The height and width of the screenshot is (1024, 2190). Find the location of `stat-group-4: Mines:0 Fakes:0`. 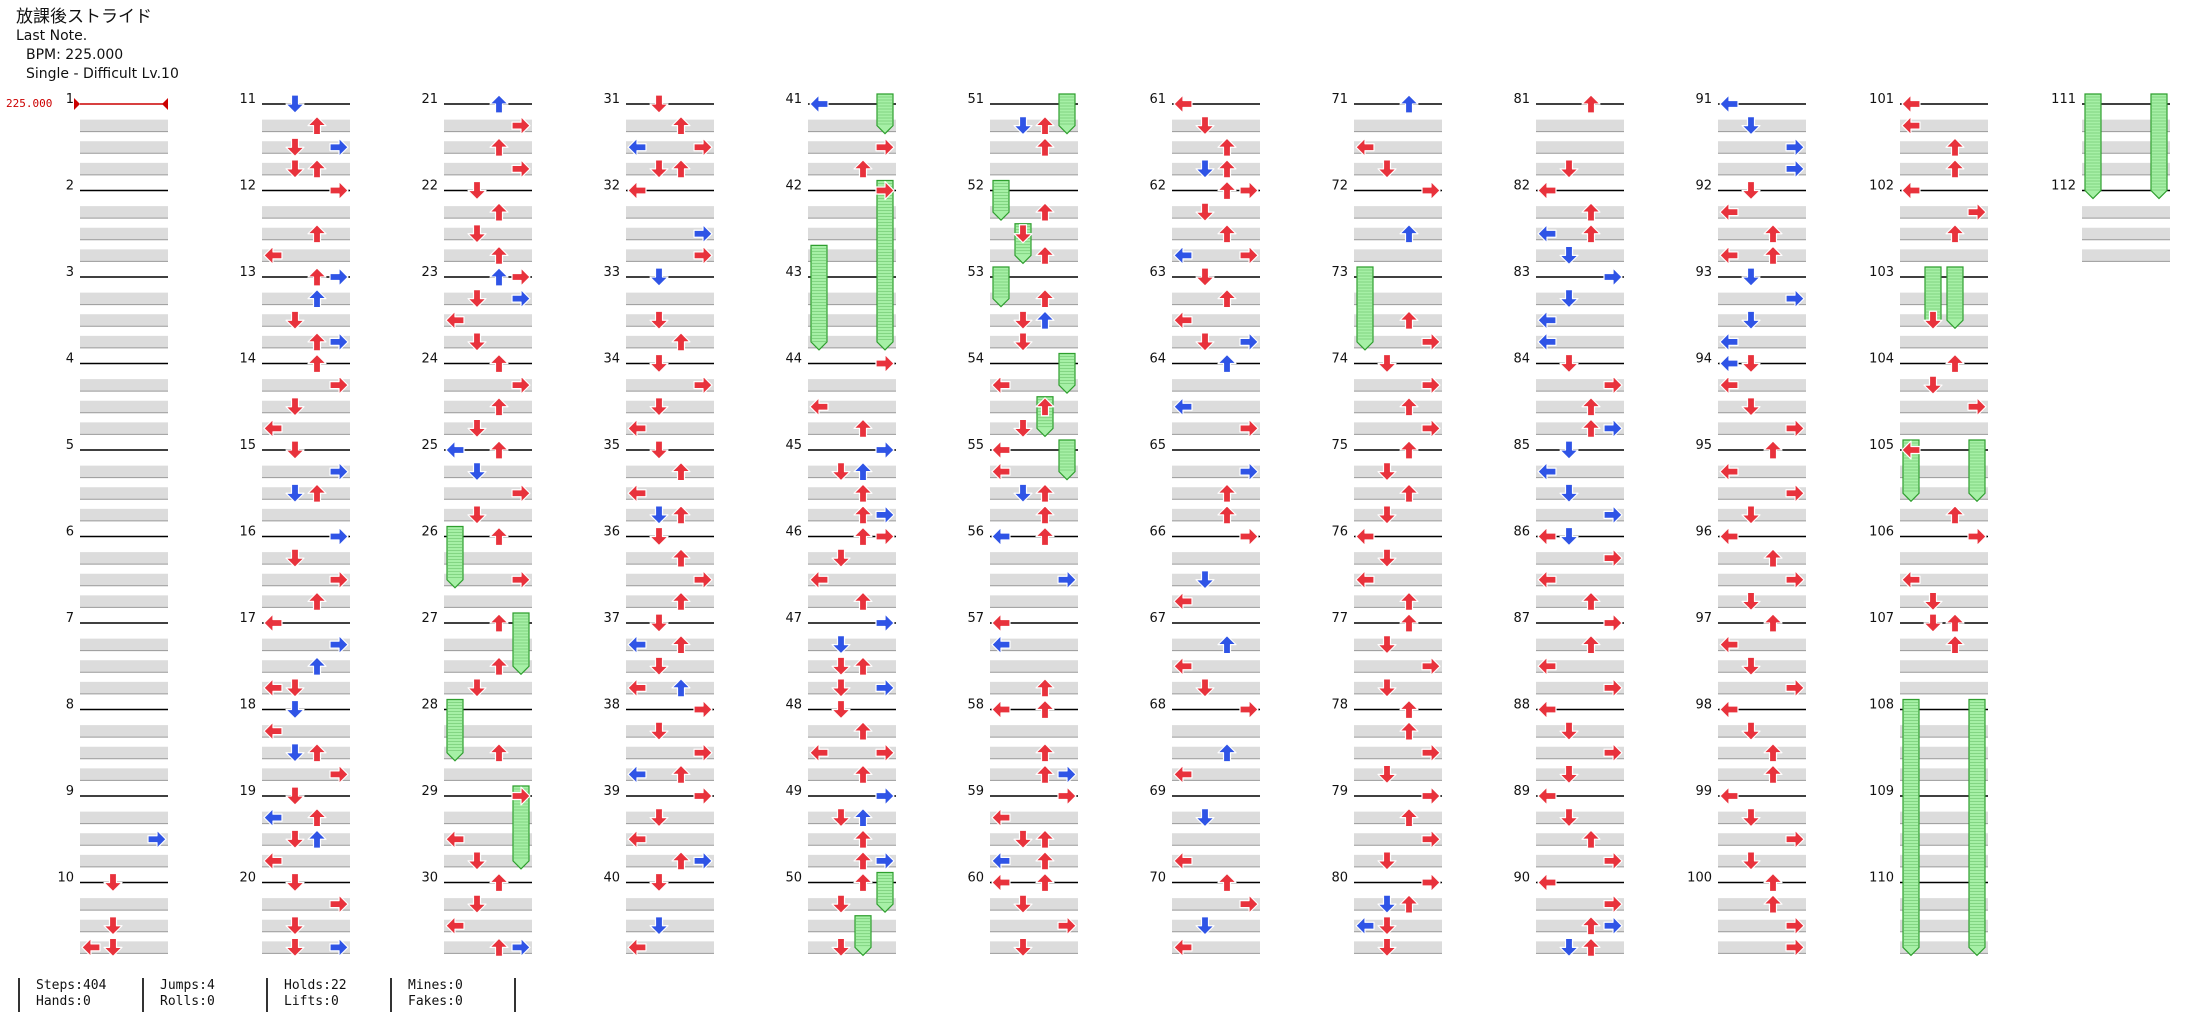

stat-group-4: Mines:0 Fakes:0 is located at coordinates (454, 995).